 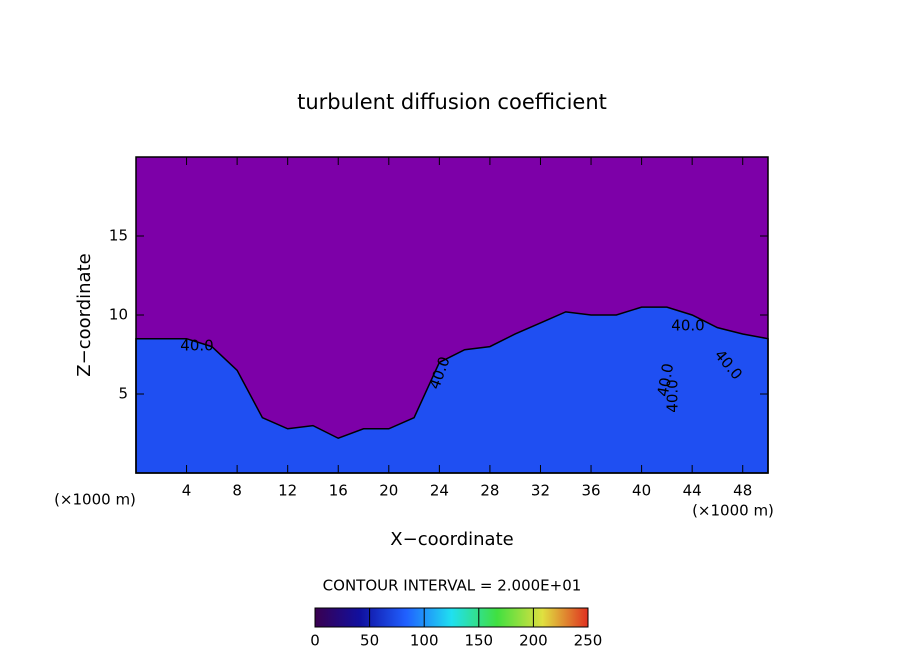 What do you see at coordinates (489, 491) in the screenshot?
I see `x-tick-label: 28` at bounding box center [489, 491].